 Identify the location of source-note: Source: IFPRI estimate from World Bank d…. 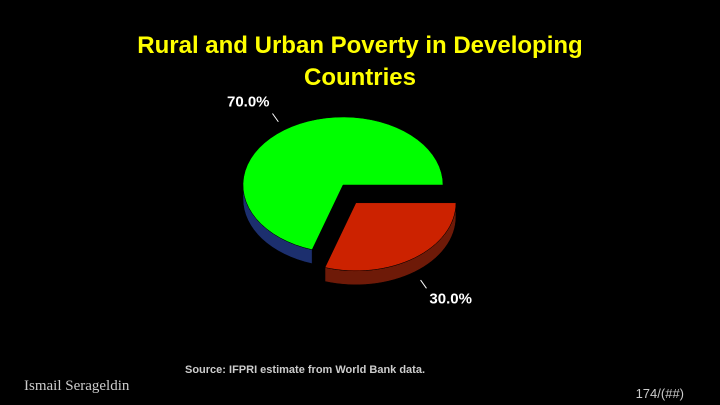
(305, 370).